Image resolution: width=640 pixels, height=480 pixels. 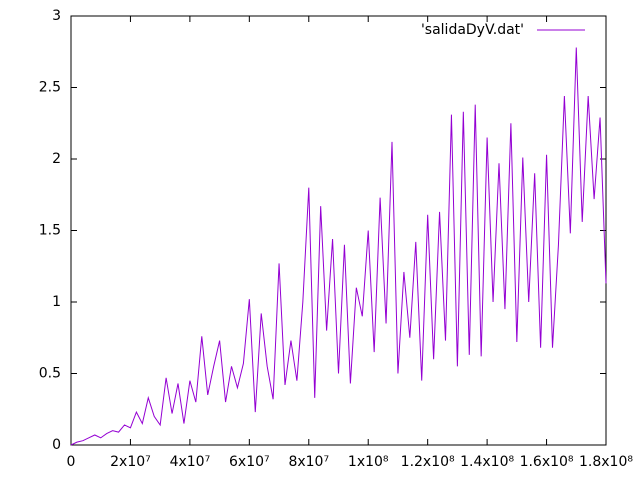 I want to click on x-tick-label: 6x10⁷, so click(x=249, y=462).